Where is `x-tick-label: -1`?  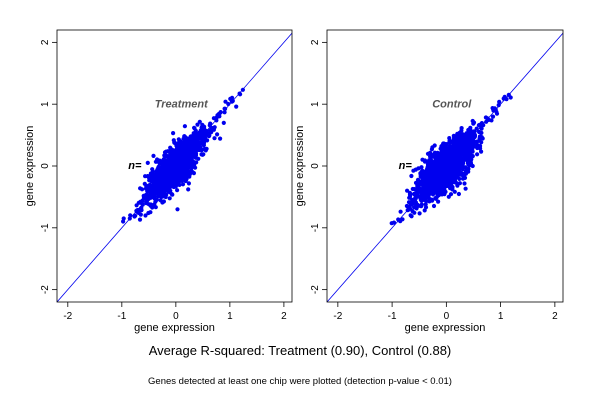
x-tick-label: -1 is located at coordinates (121, 316).